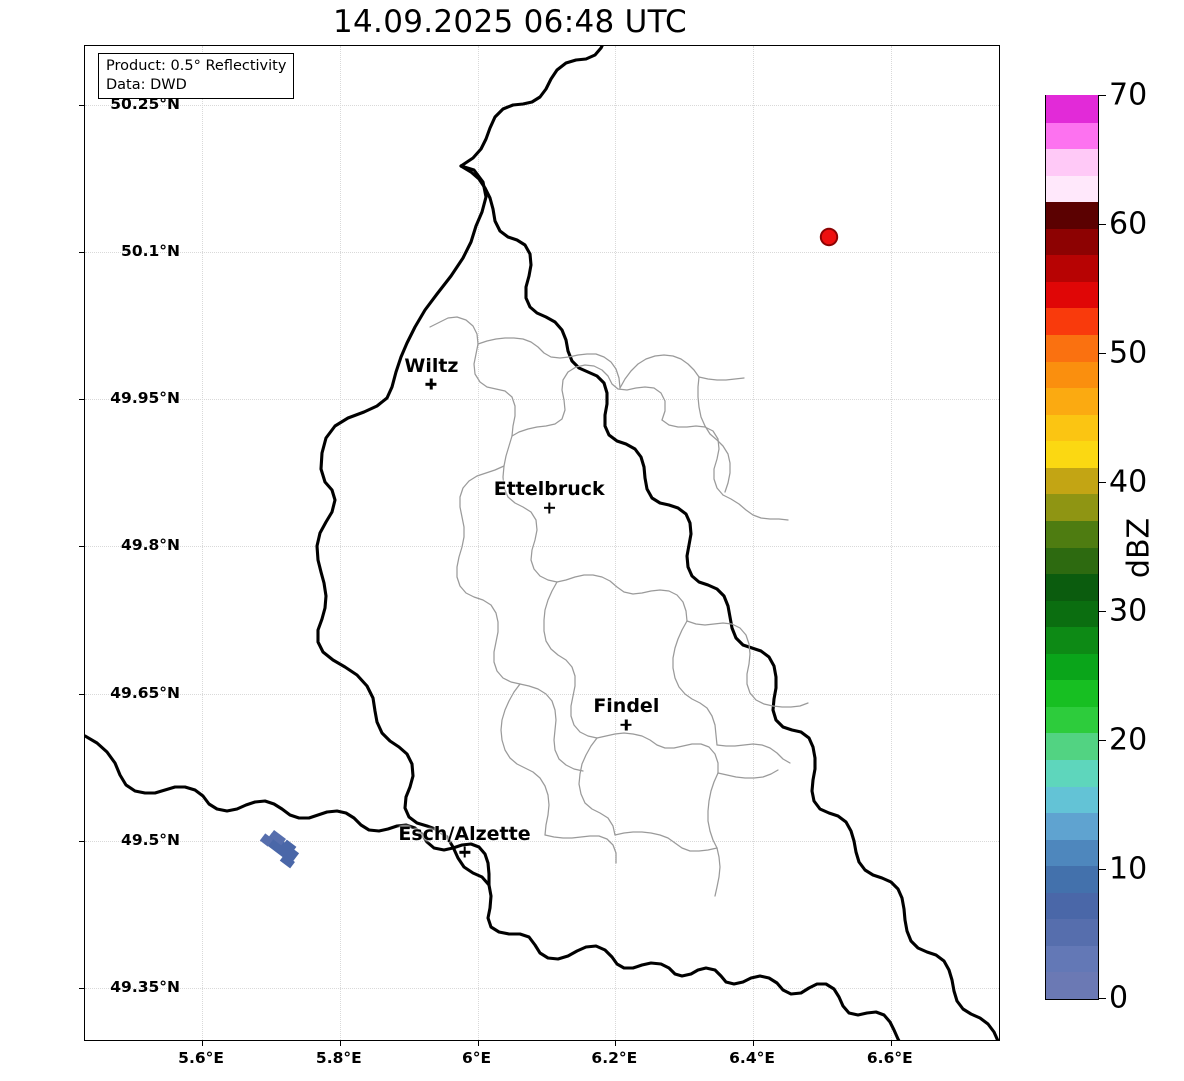  I want to click on x-axis-tick-label: 5.8°E, so click(338, 1058).